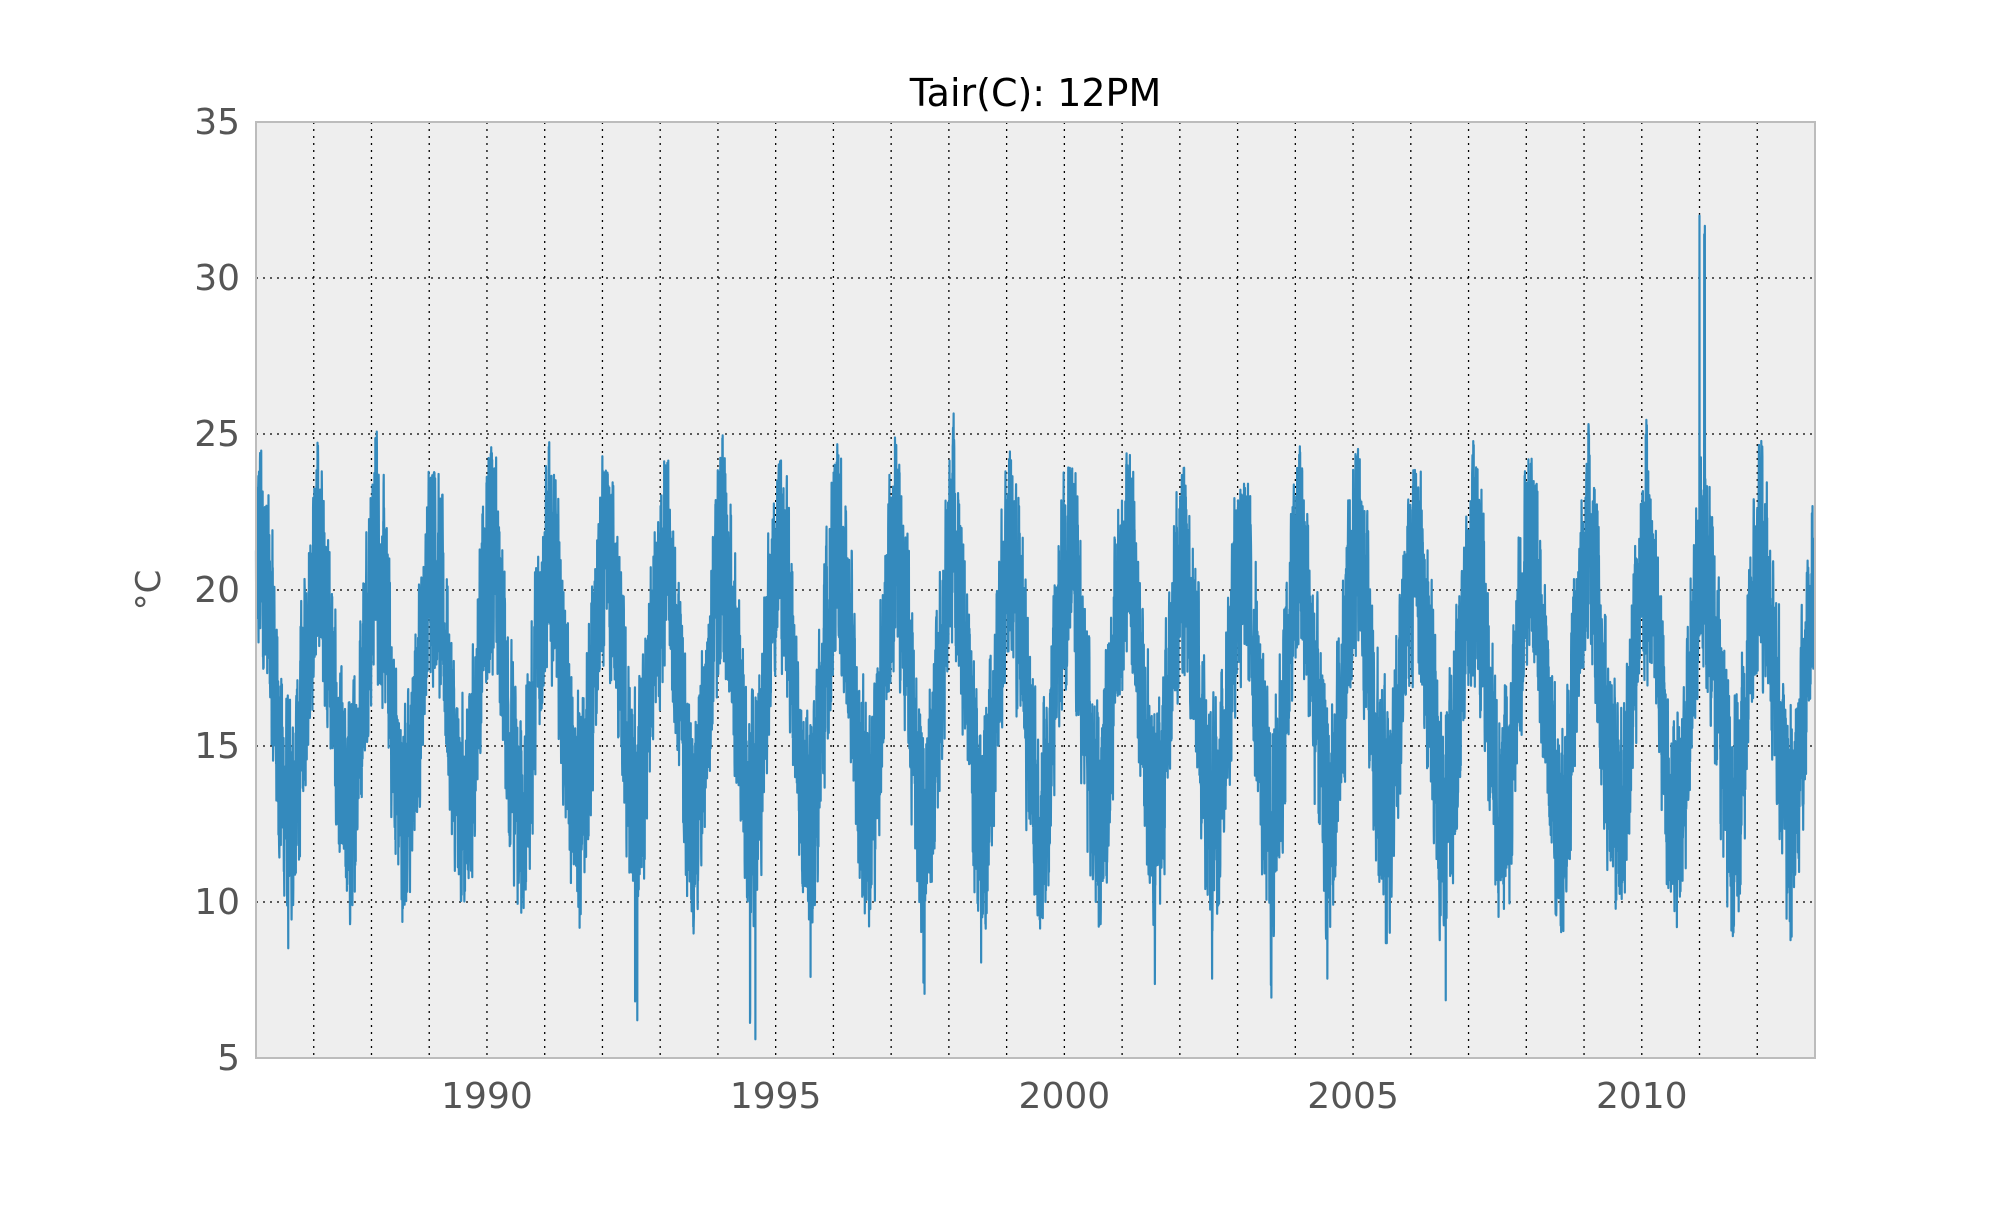 The height and width of the screenshot is (1205, 2000). I want to click on y-tick-label-20: 20, so click(217, 590).